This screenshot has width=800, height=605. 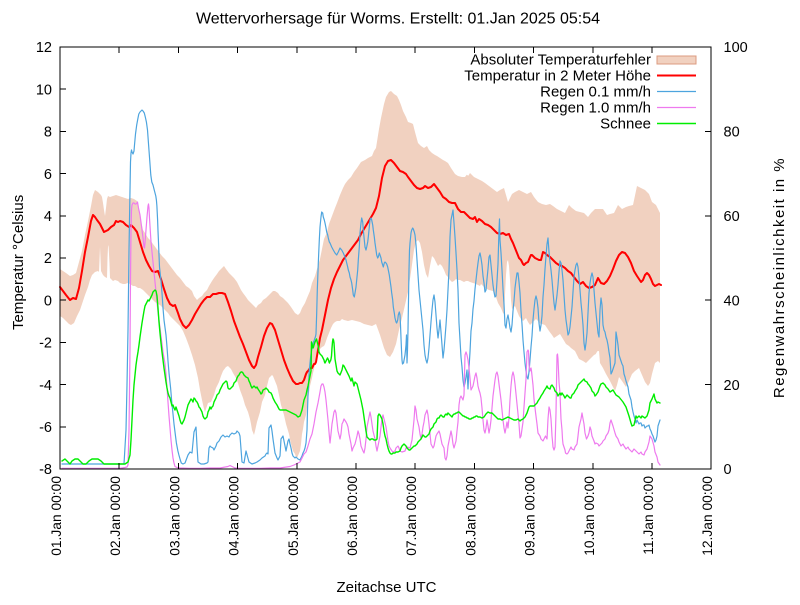 I want to click on svg-text: 12, so click(x=44, y=48).